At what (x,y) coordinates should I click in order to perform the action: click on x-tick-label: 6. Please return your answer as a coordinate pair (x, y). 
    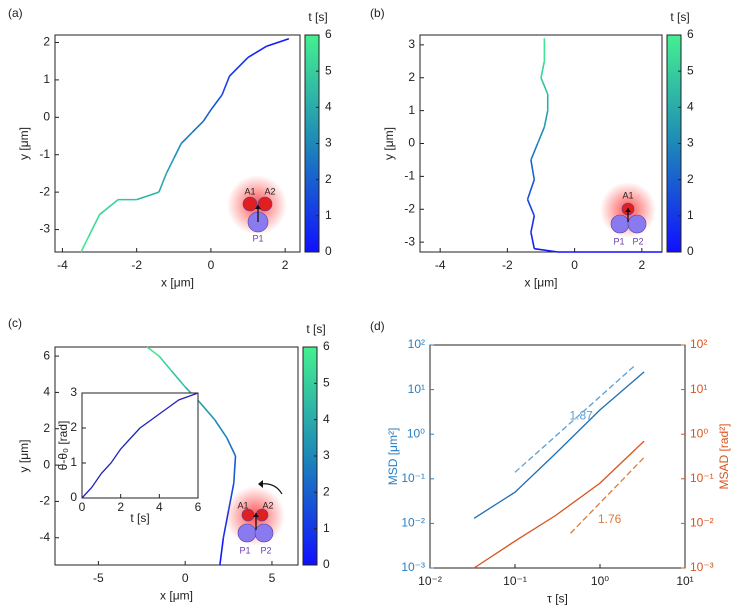
    Looking at the image, I should click on (198, 507).